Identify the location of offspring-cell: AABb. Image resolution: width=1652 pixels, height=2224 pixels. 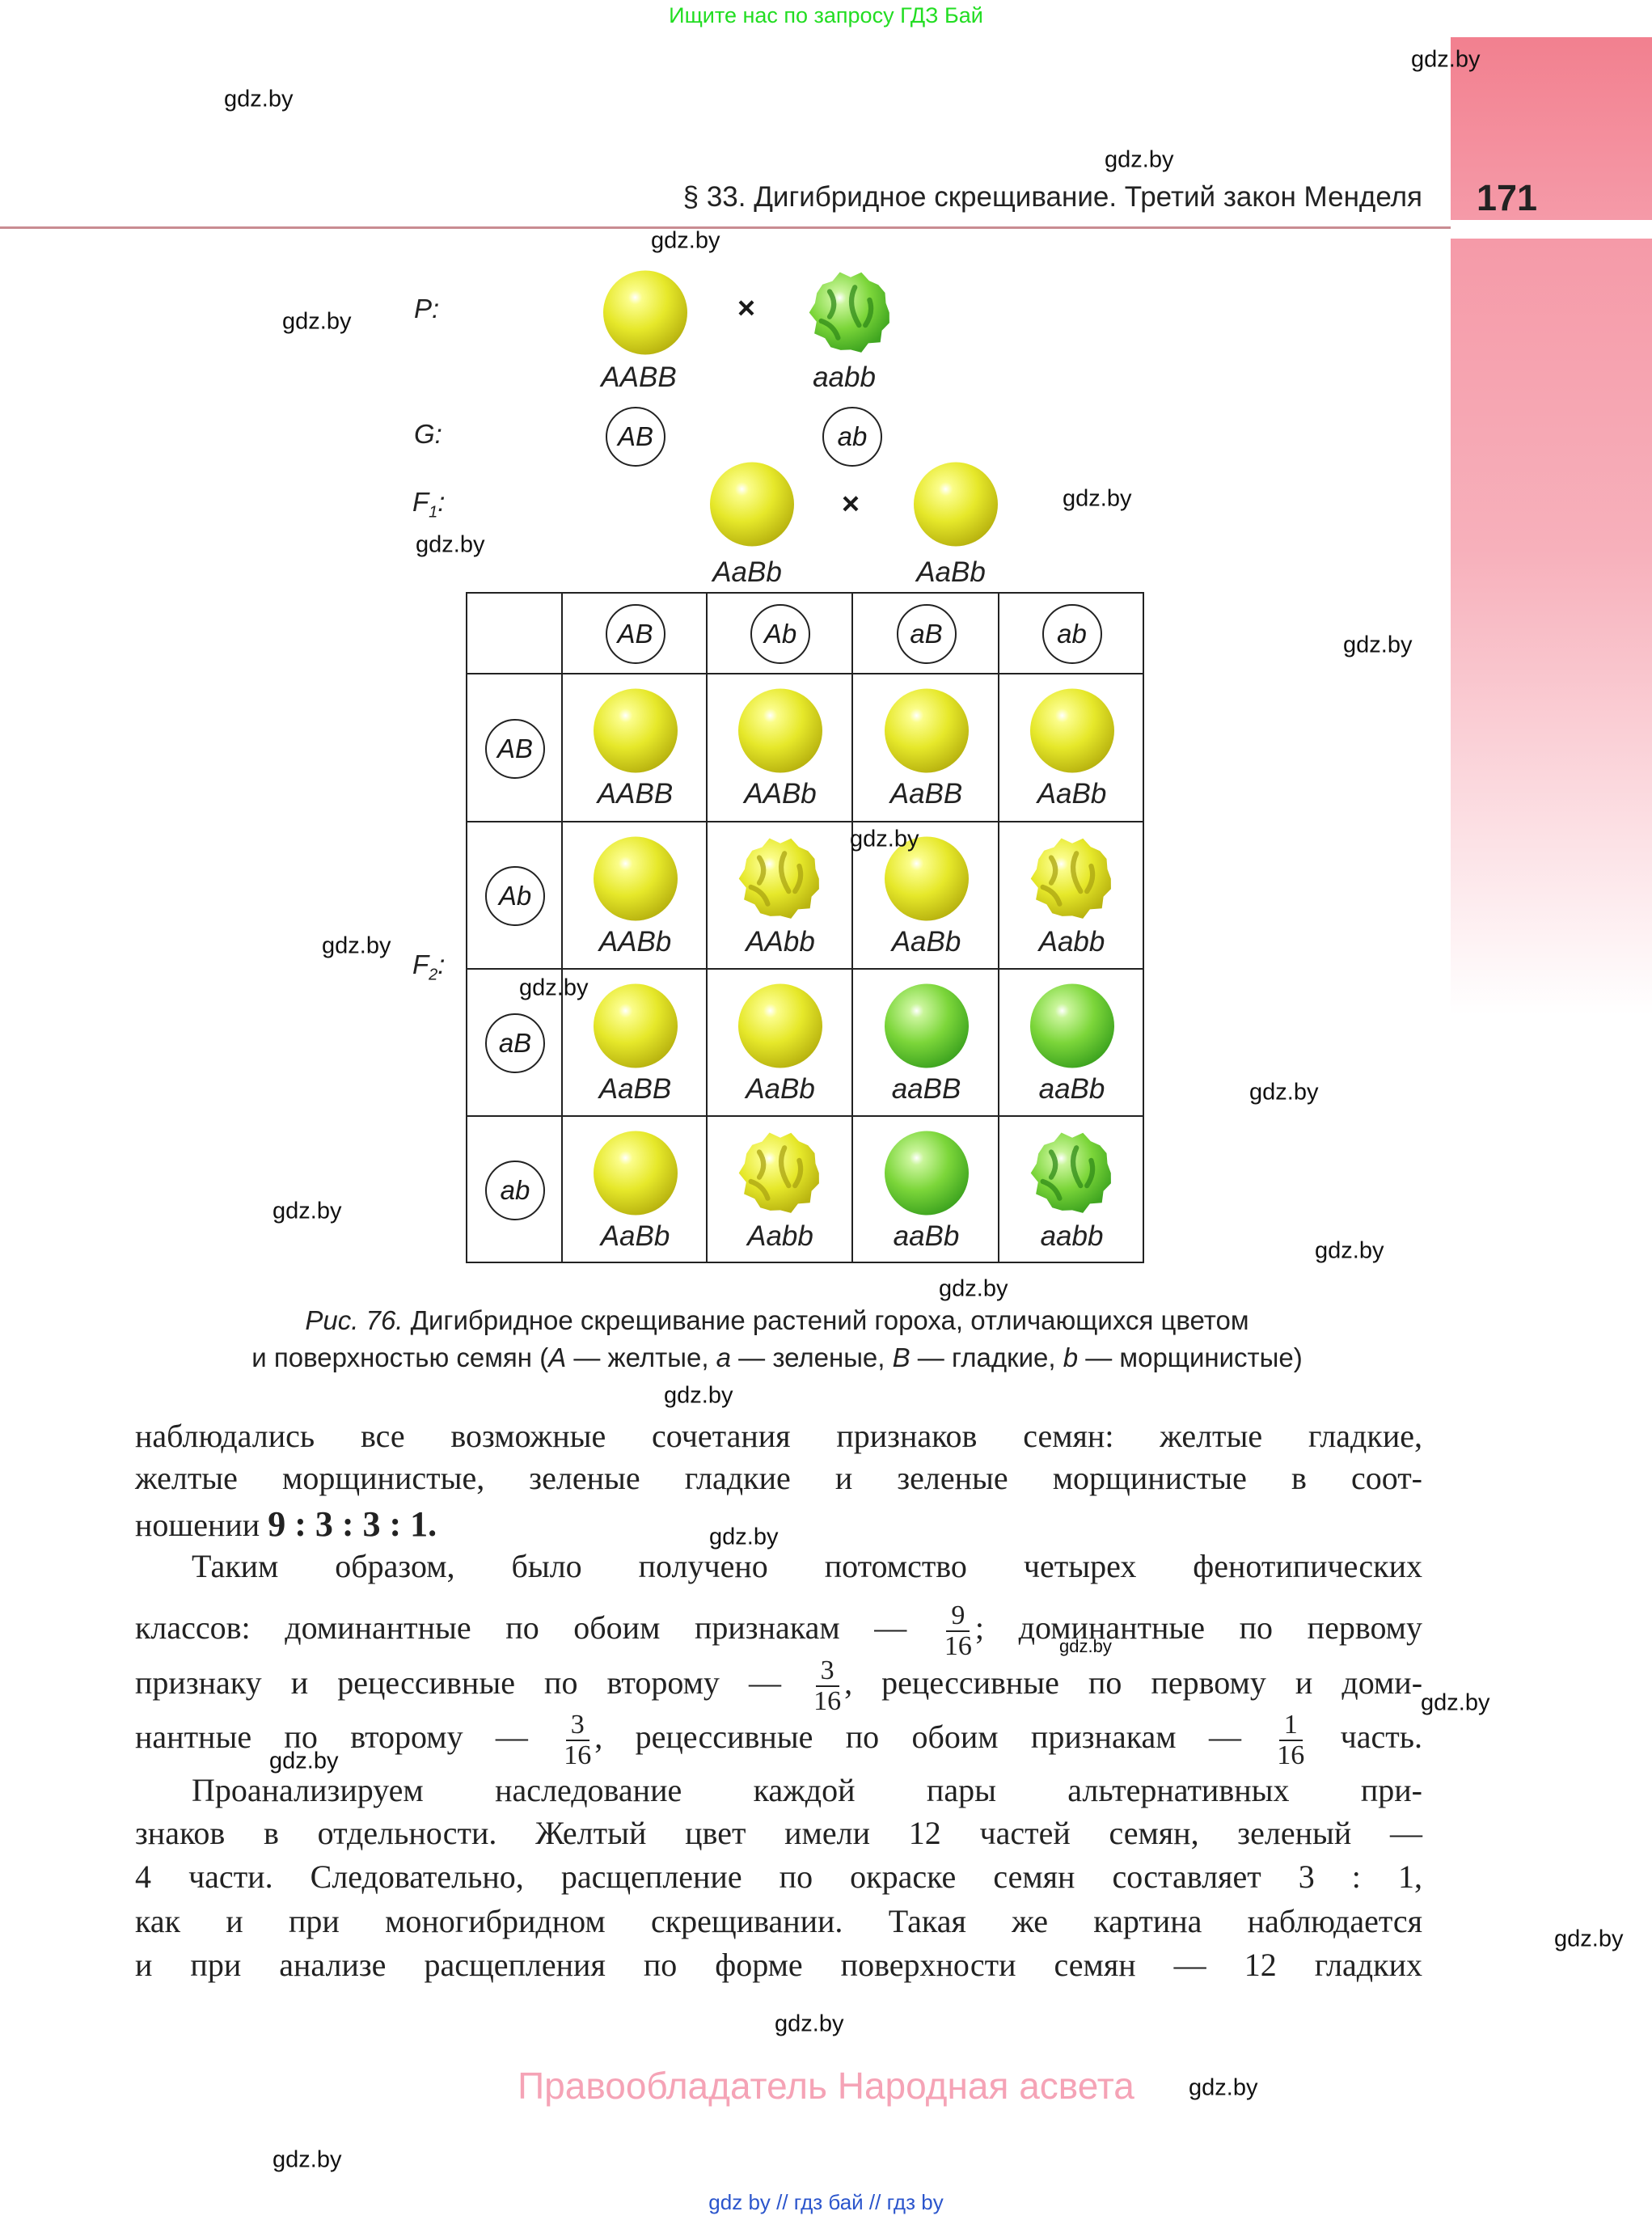
(779, 747).